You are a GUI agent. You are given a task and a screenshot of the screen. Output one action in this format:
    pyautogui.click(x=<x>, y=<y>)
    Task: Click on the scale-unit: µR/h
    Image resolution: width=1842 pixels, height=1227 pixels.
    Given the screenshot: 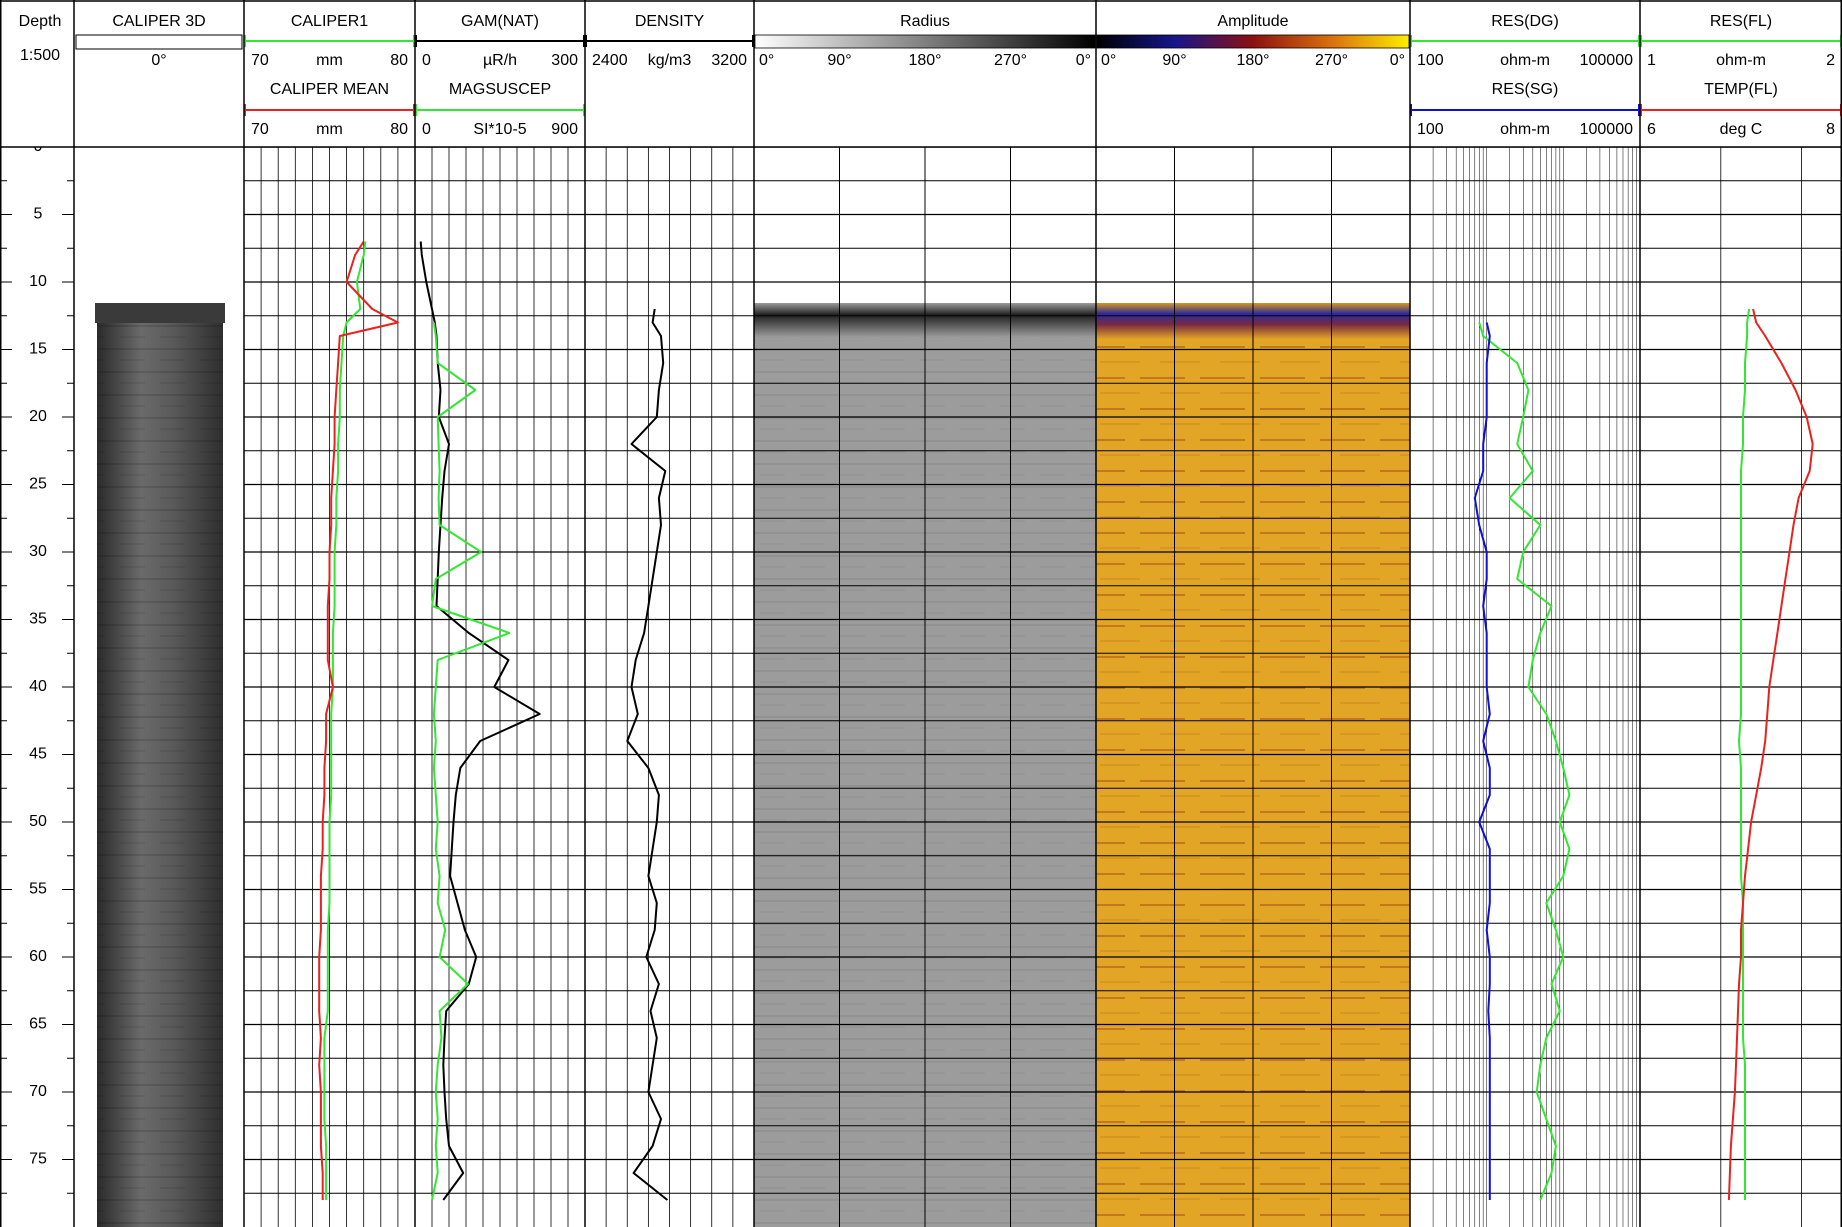 What is the action you would take?
    pyautogui.click(x=500, y=60)
    